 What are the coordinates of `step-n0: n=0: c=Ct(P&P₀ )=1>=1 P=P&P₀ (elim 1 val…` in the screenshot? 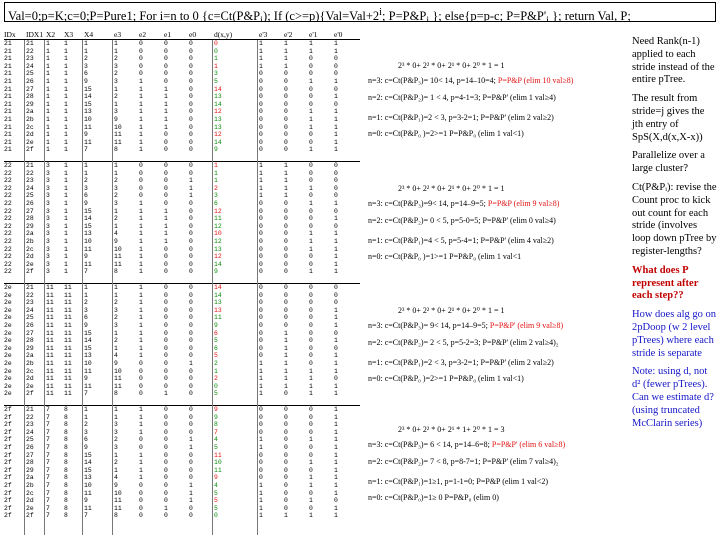 It's located at (445, 256).